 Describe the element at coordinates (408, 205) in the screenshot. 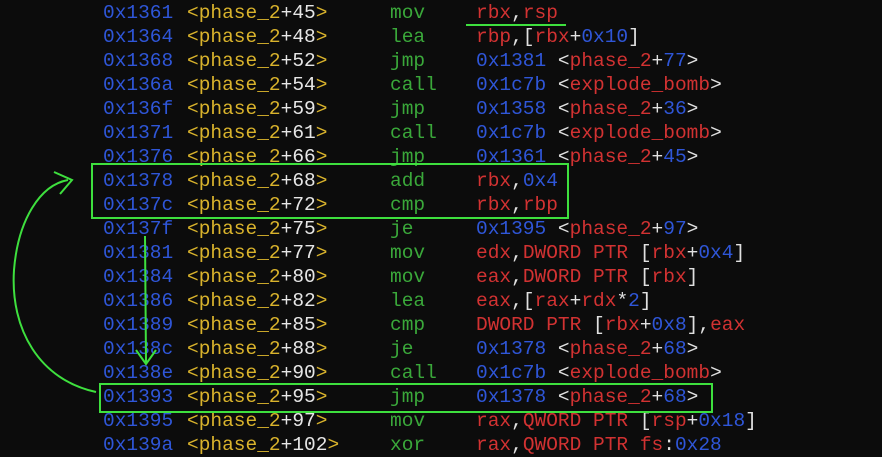

I see `instruction-mnemonic: cmp` at that location.